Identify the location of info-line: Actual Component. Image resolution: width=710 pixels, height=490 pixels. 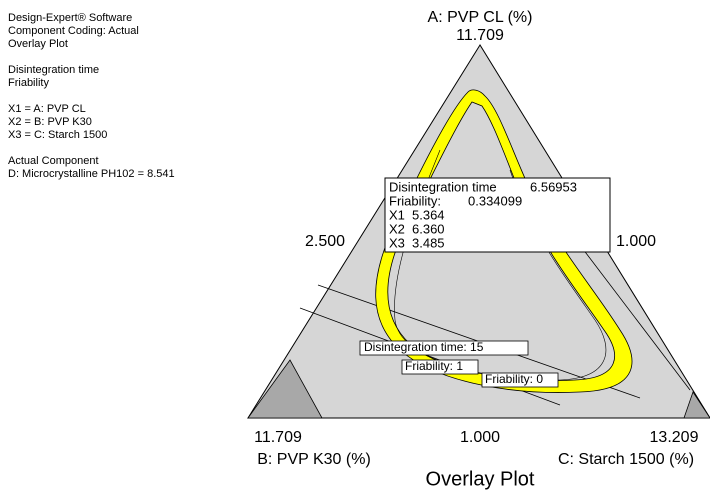
(53, 161).